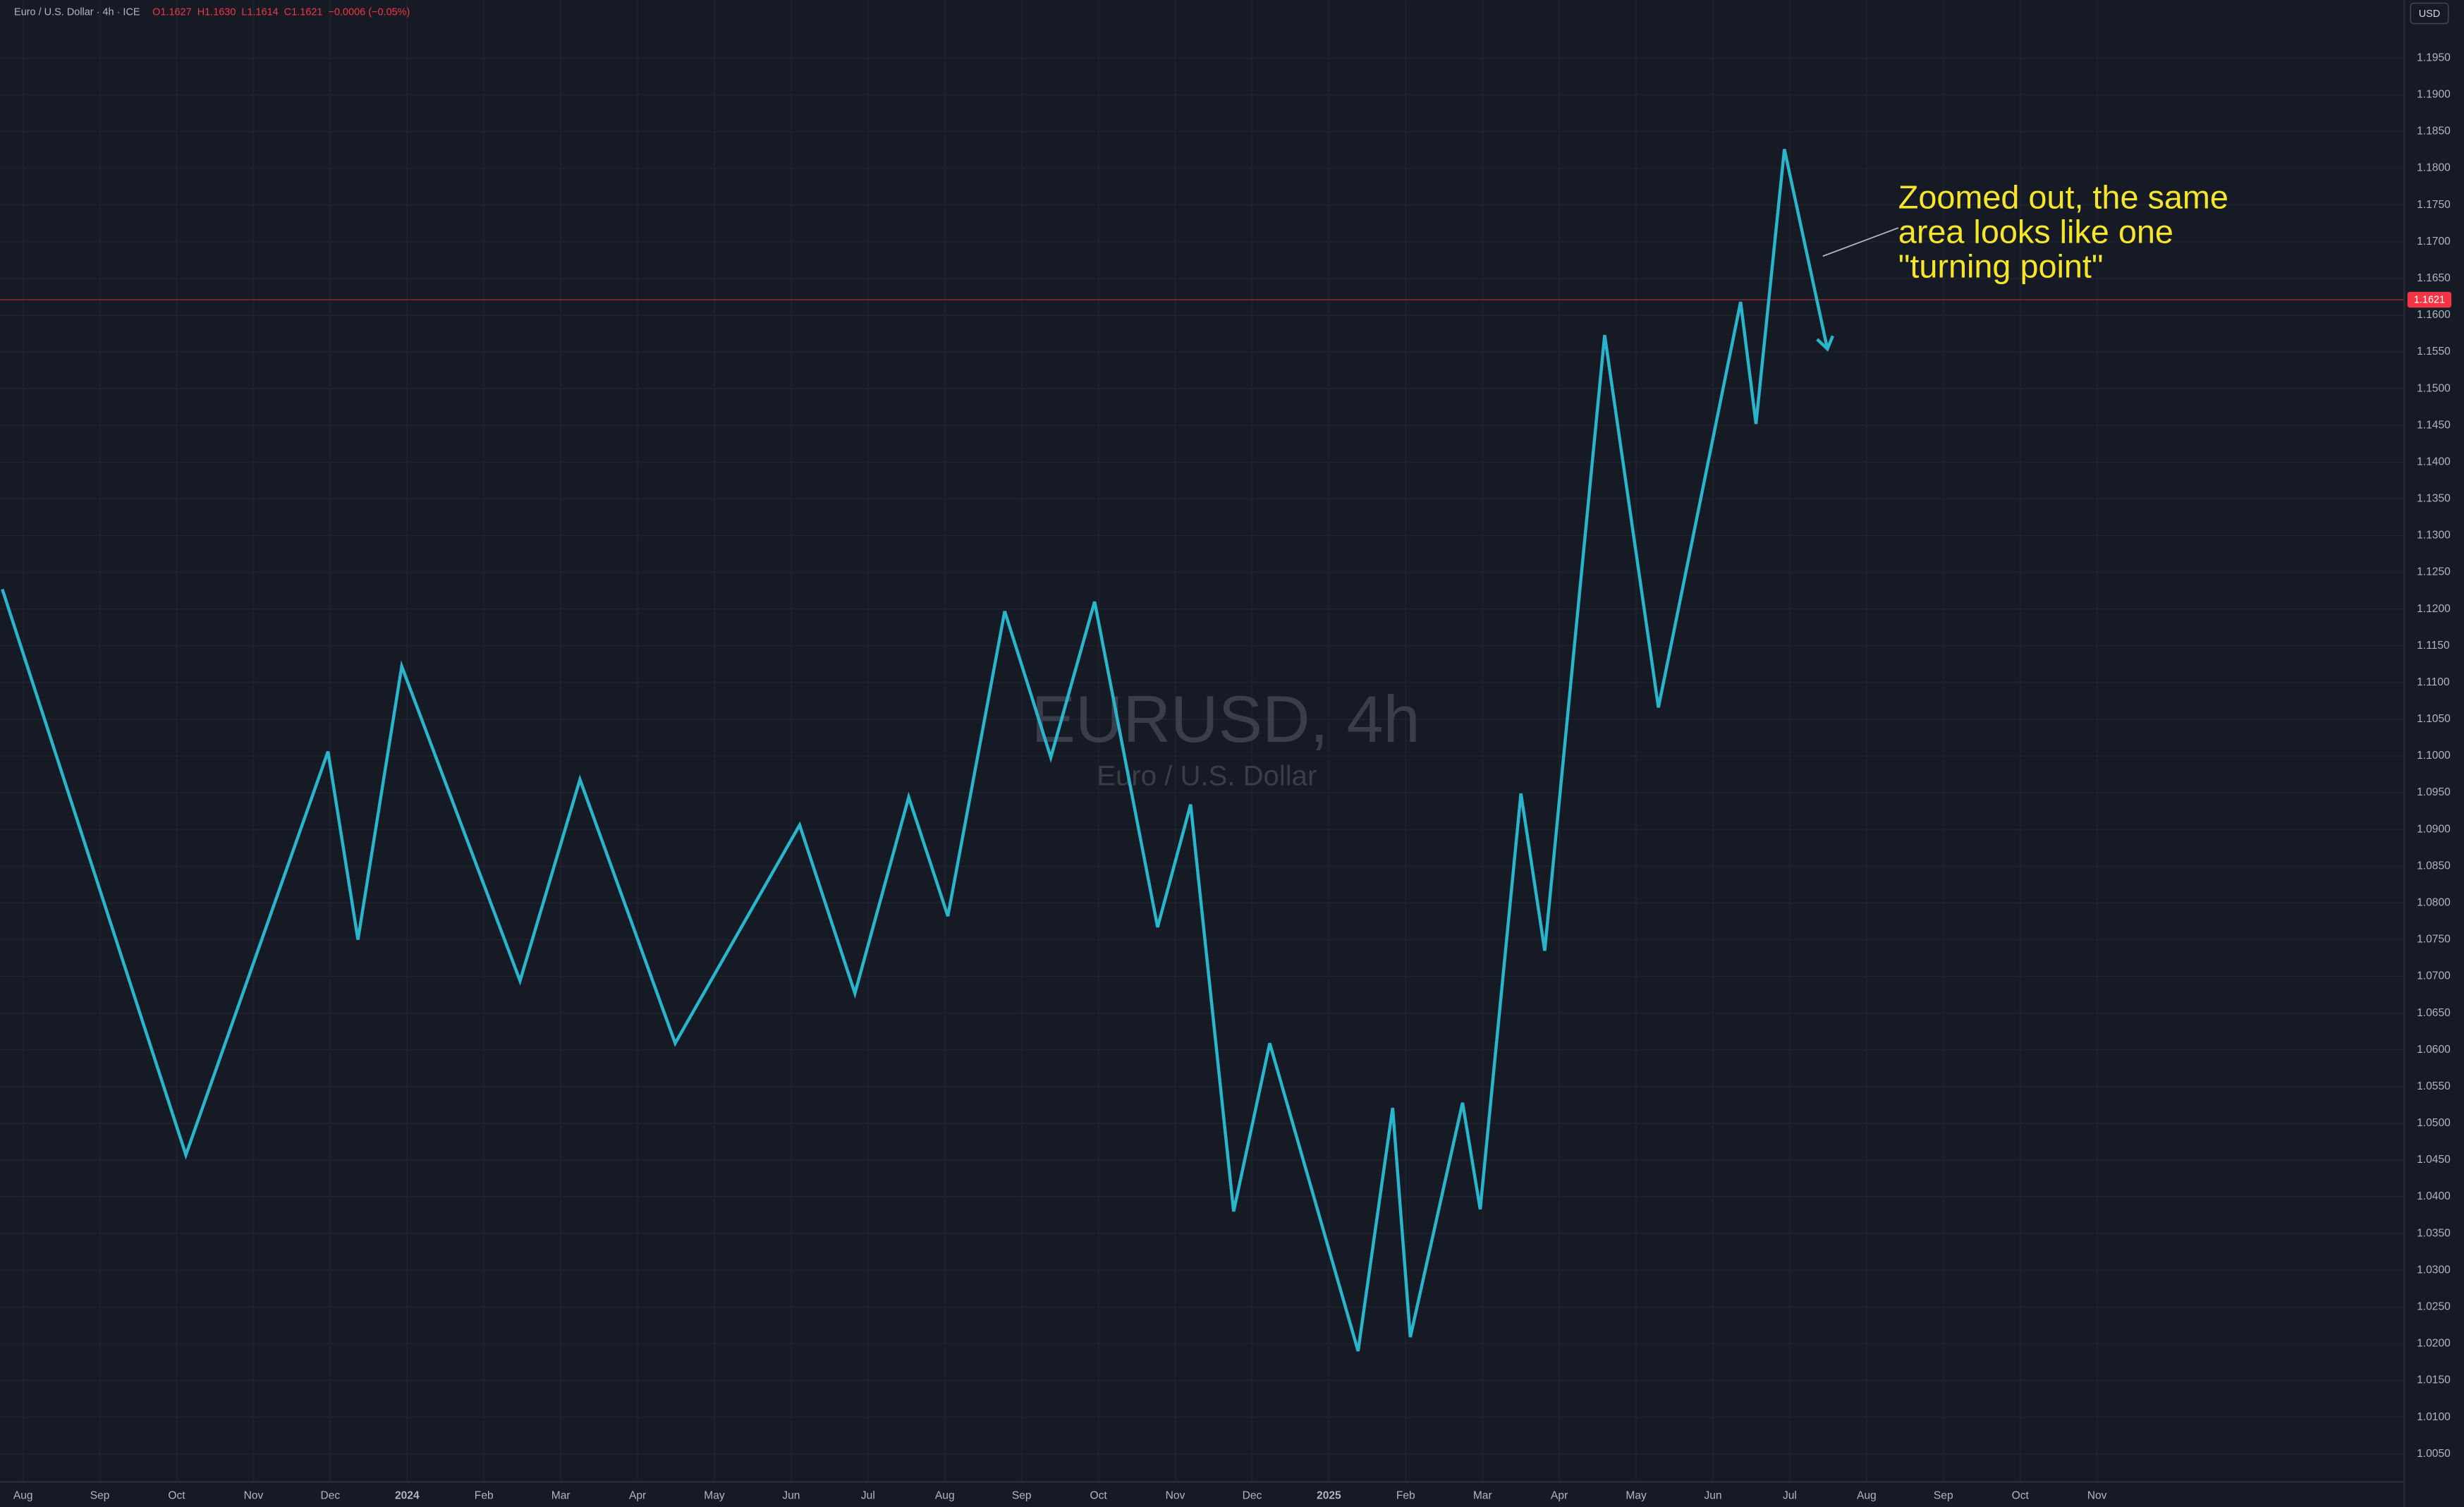 The width and height of the screenshot is (2464, 1507). Describe the element at coordinates (2434, 315) in the screenshot. I see `y-tick-label: 1.1600` at that location.